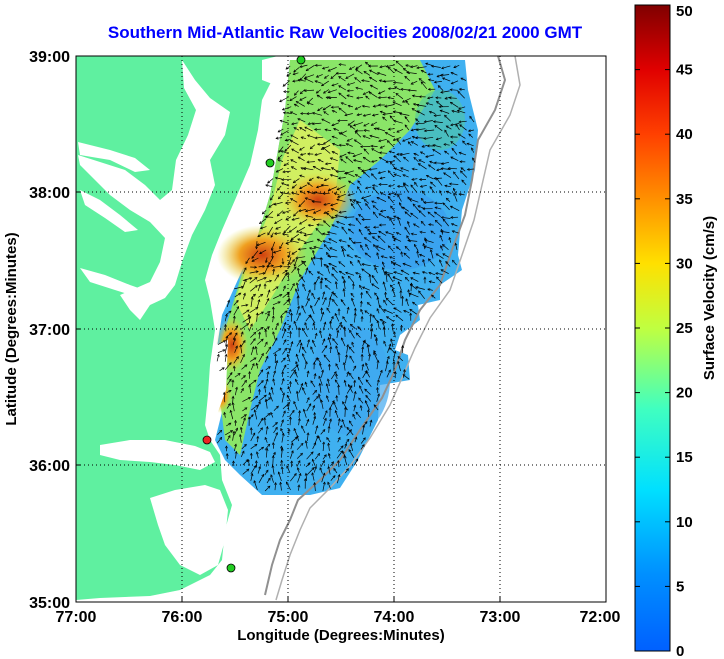  Describe the element at coordinates (684, 328) in the screenshot. I see `colorbar-tick-label: 25` at that location.